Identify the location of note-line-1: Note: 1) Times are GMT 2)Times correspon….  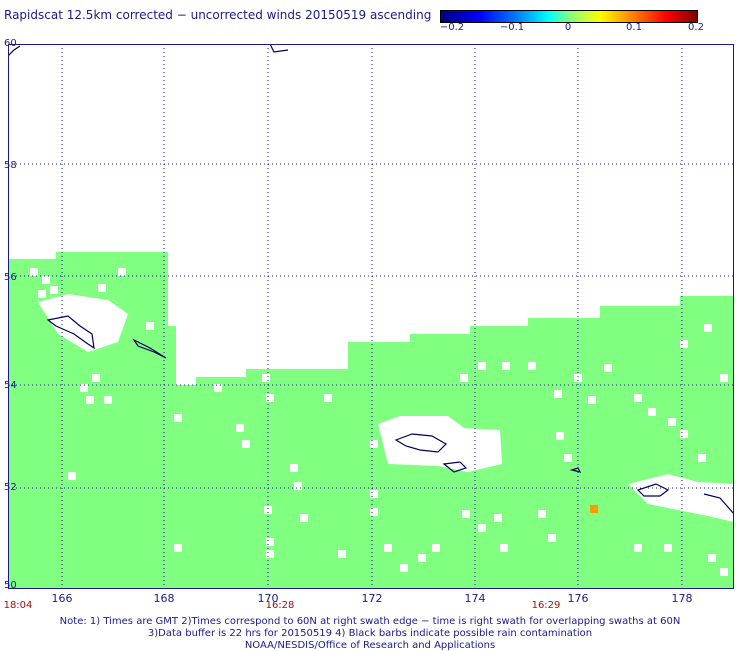
(370, 621).